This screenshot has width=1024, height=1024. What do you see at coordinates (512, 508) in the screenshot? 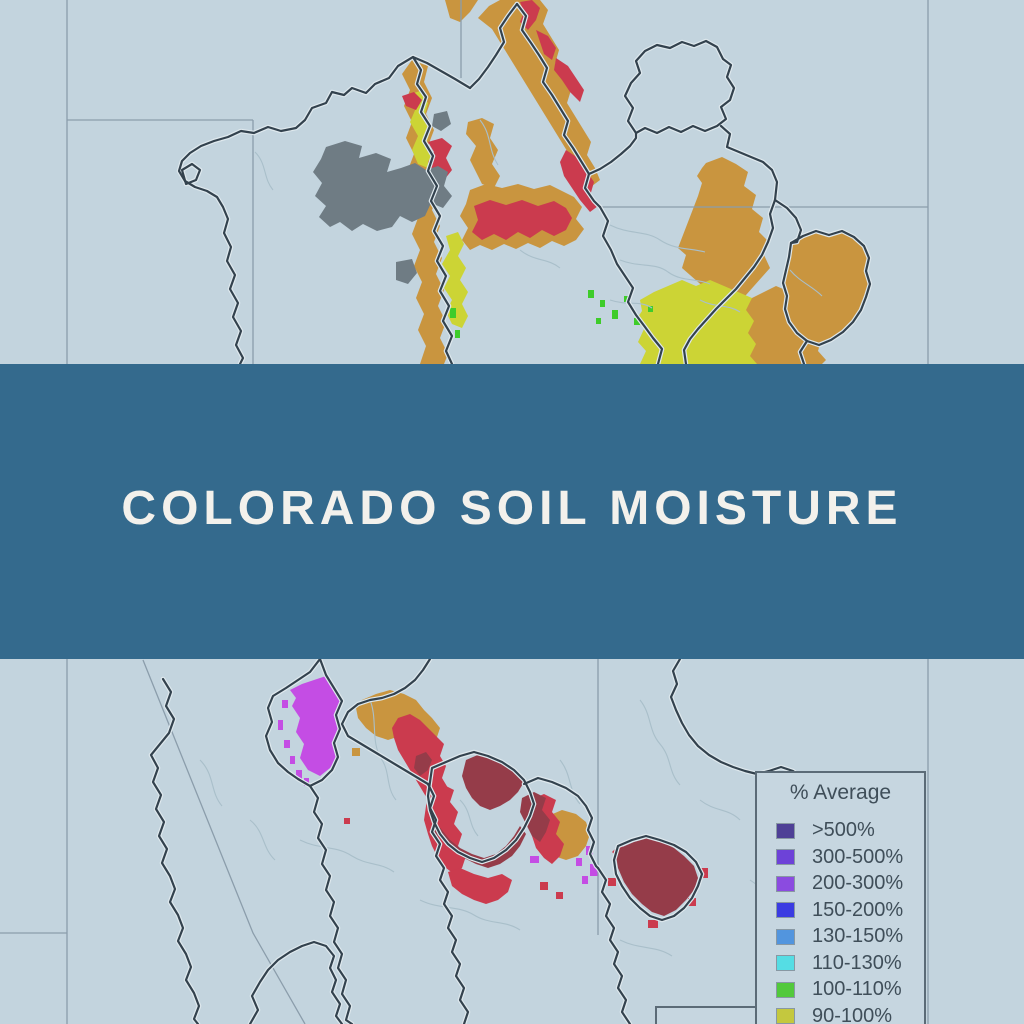
I see `page-title: COLORADO SOIL MOISTURE` at bounding box center [512, 508].